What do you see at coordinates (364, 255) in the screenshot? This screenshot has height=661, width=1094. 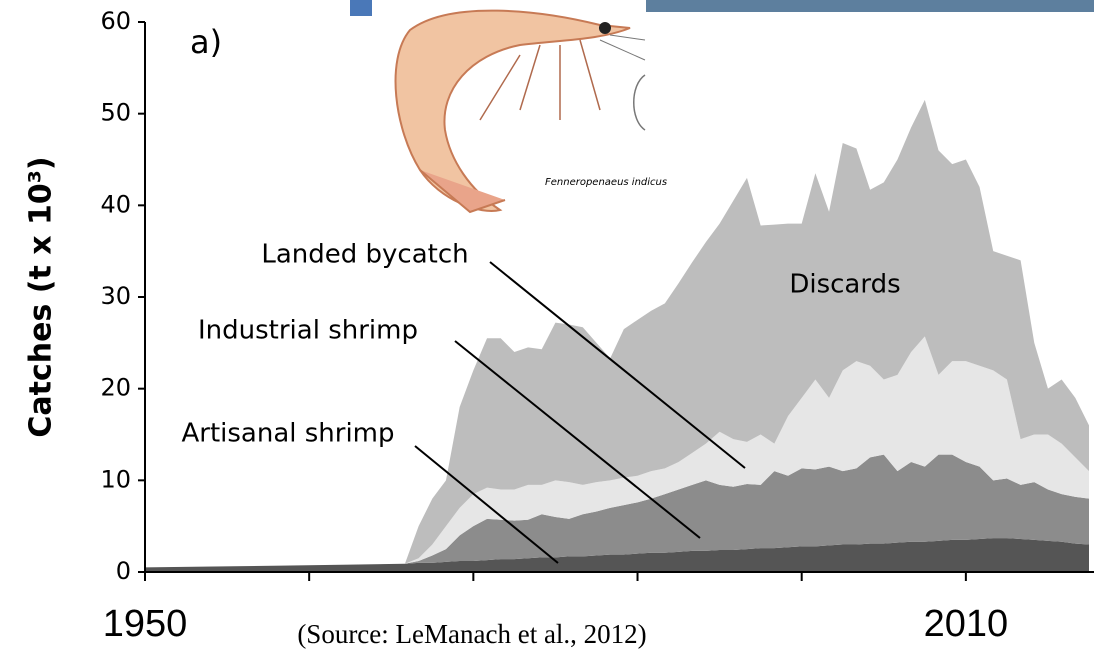 I see `annotation: Landed bycatch` at bounding box center [364, 255].